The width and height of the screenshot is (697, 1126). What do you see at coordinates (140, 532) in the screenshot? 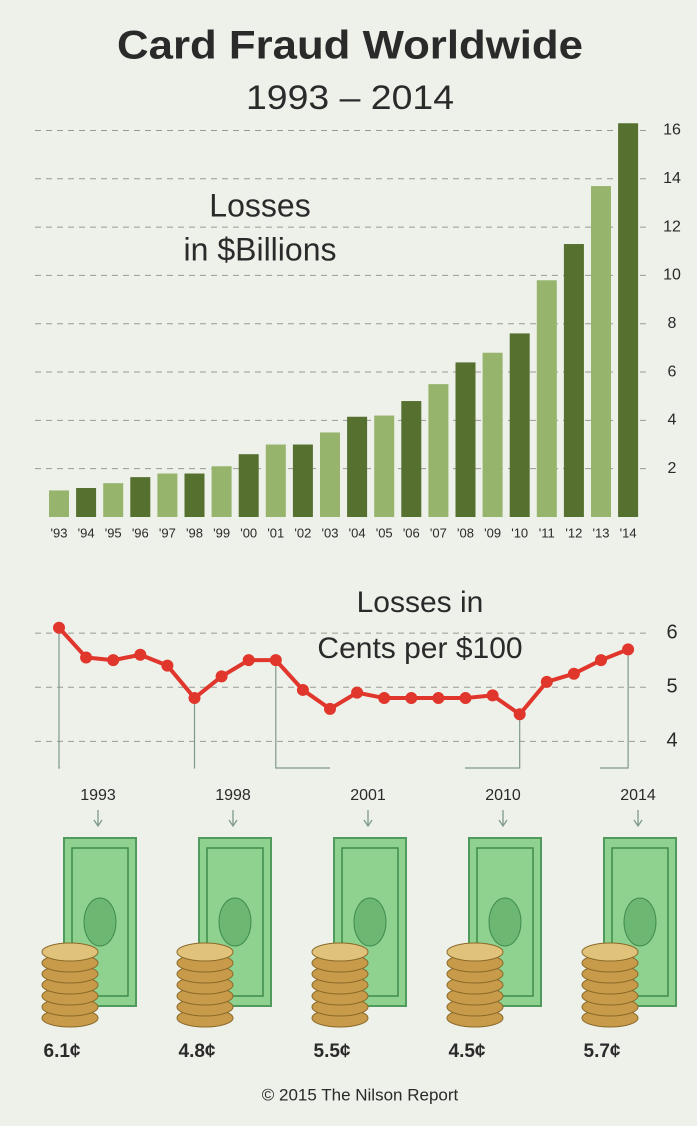
I see `x-tick-label: '96` at bounding box center [140, 532].